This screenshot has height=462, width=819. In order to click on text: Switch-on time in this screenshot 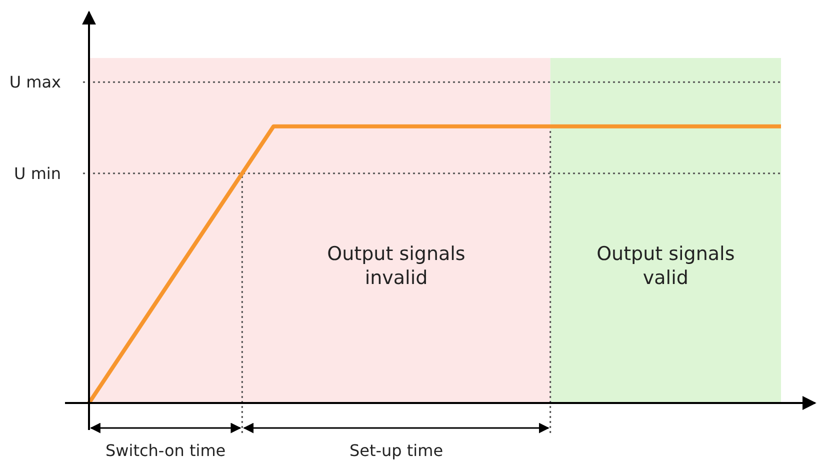, I will do `click(166, 450)`.